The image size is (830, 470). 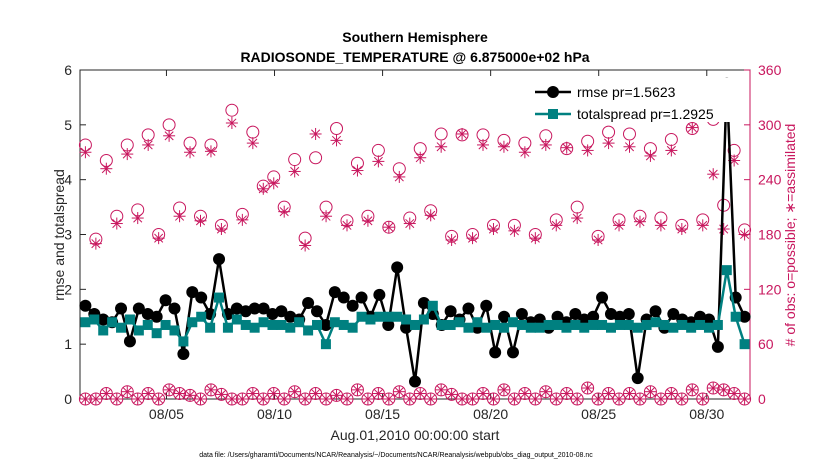 What do you see at coordinates (770, 70) in the screenshot?
I see `y-tick-label-right: 360` at bounding box center [770, 70].